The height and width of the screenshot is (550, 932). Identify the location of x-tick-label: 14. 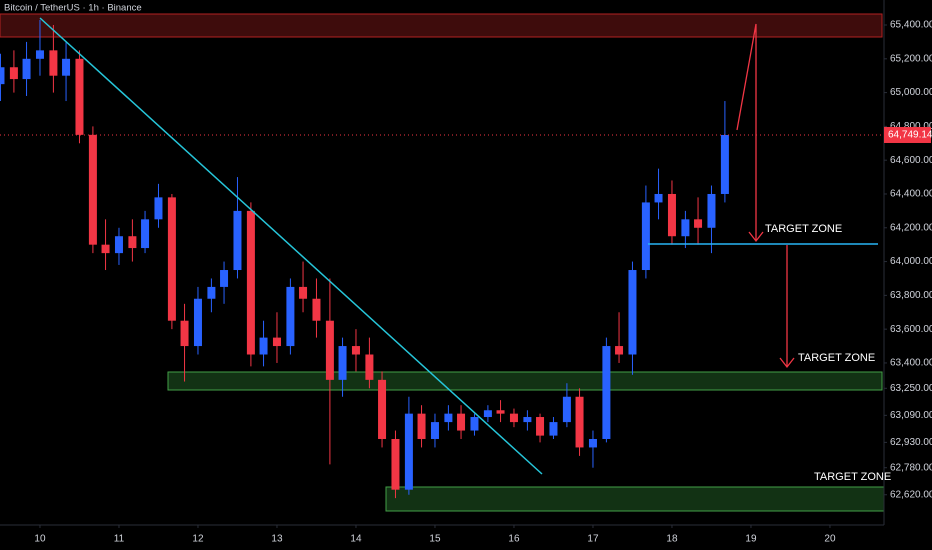
(356, 539).